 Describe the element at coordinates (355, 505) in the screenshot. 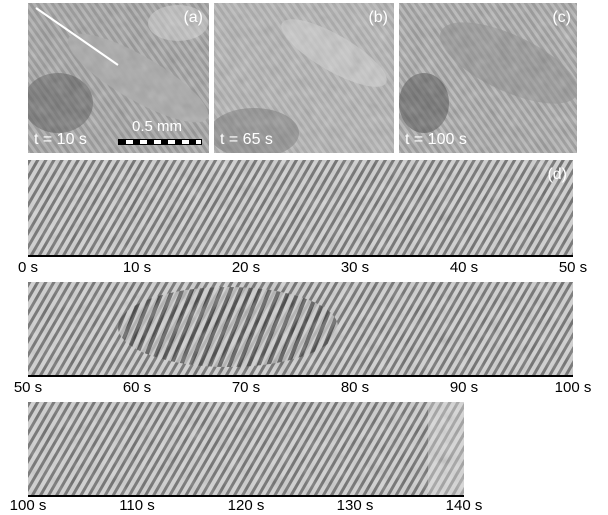

I see `kymograph-row-3-tick-label: 130 s` at that location.